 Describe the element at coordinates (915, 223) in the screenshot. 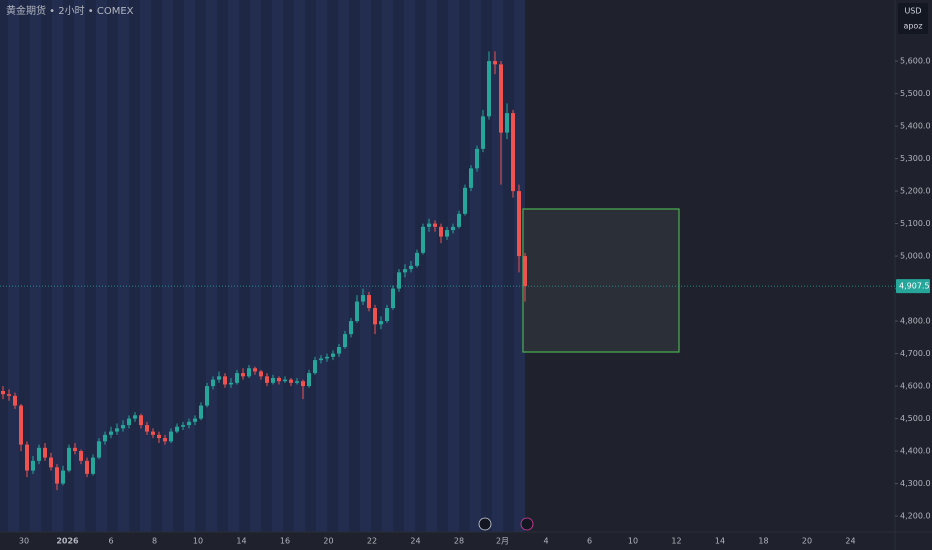

I see `y-tick-label: 5,100.0` at that location.